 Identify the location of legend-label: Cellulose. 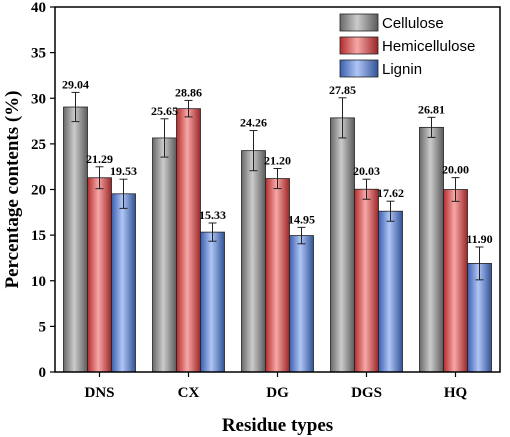
(413, 23).